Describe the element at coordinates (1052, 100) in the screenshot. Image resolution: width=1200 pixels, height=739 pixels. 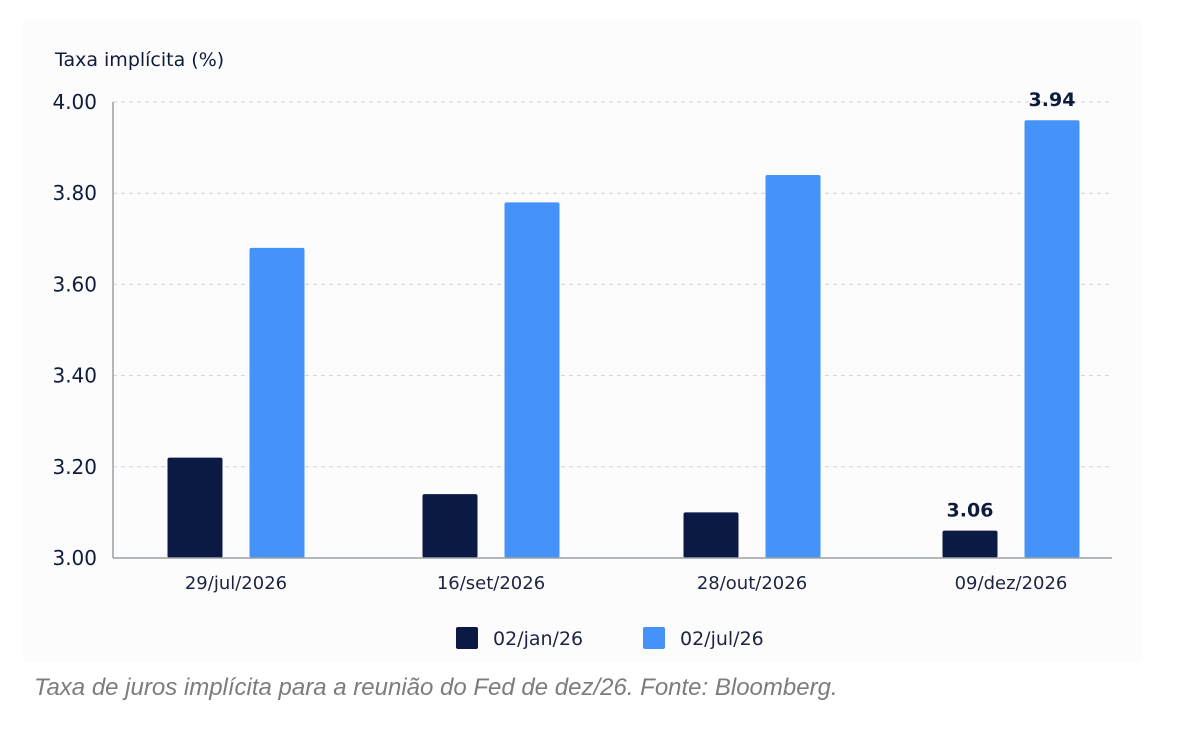
I see `data-label: 3.94` at that location.